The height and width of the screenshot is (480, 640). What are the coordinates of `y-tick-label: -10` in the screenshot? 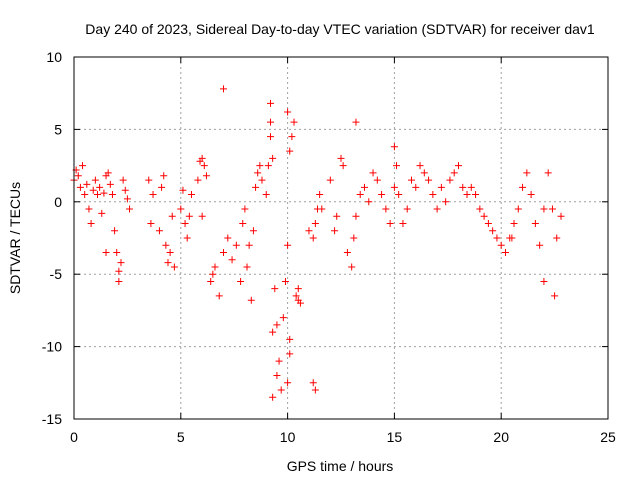 It's located at (52, 347).